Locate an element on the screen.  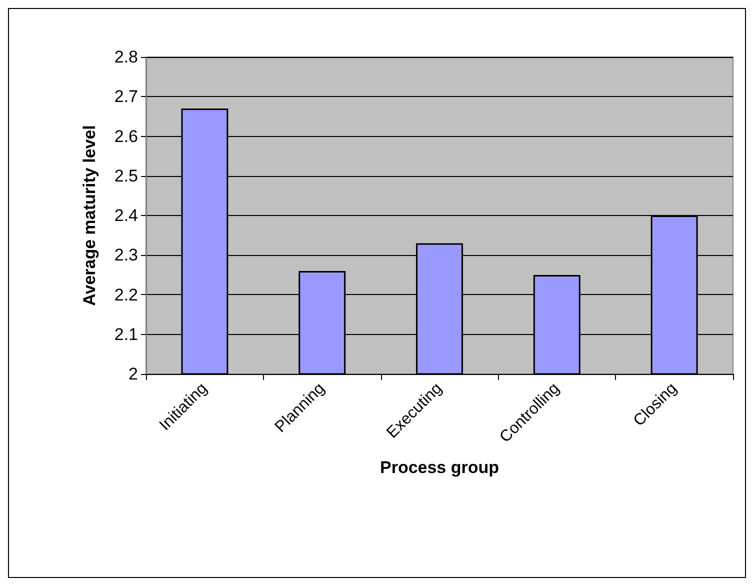
y-axis-title: Average maturity level is located at coordinates (89, 215).